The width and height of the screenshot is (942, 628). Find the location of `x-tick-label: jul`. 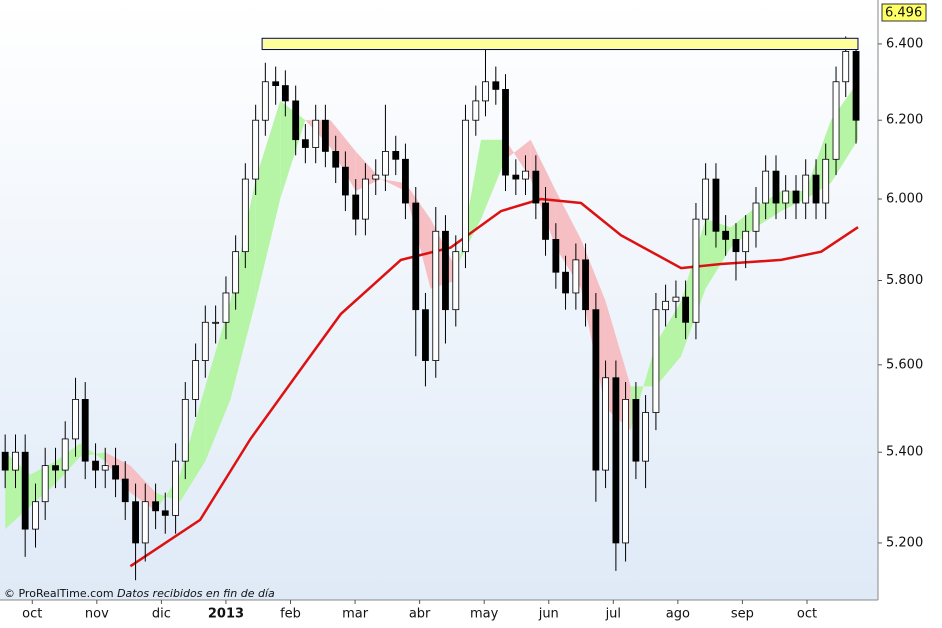

x-tick-label: jul is located at coordinates (613, 614).